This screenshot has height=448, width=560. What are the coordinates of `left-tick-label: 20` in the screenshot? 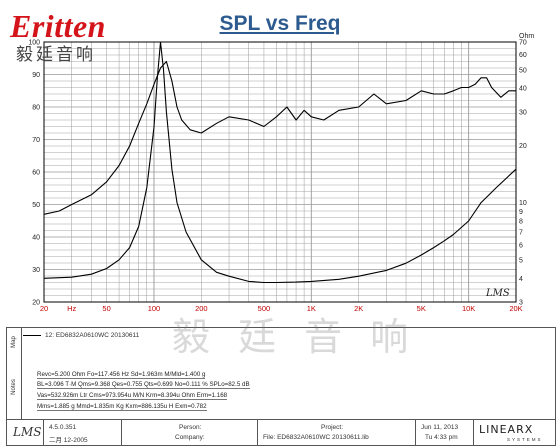 It's located at (36, 303).